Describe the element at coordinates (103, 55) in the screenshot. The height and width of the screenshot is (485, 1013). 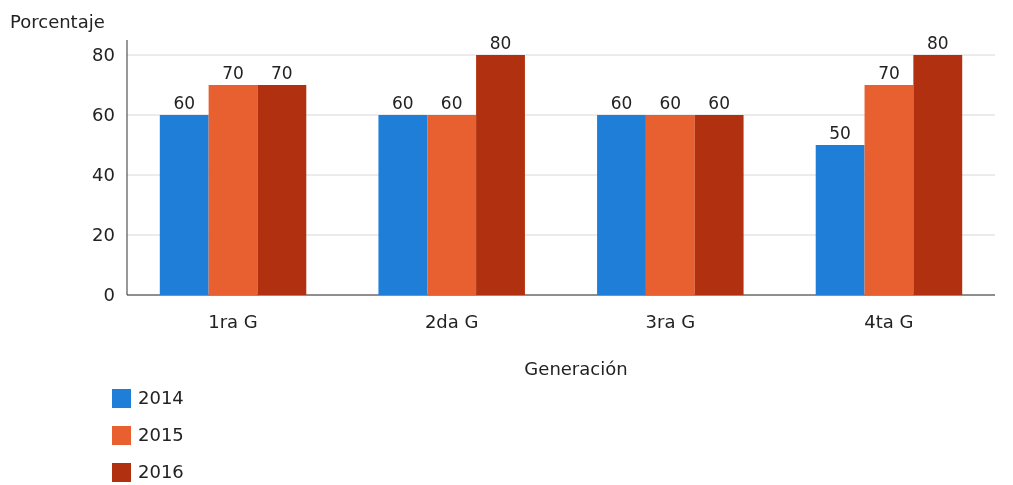
I see `y-tick-label: 80` at that location.